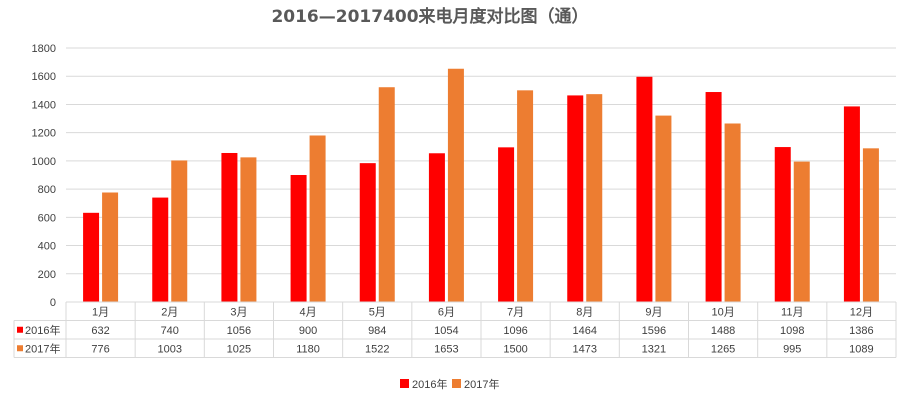 This screenshot has height=401, width=909. Describe the element at coordinates (42, 348) in the screenshot. I see `table-series-label: 2017年` at that location.